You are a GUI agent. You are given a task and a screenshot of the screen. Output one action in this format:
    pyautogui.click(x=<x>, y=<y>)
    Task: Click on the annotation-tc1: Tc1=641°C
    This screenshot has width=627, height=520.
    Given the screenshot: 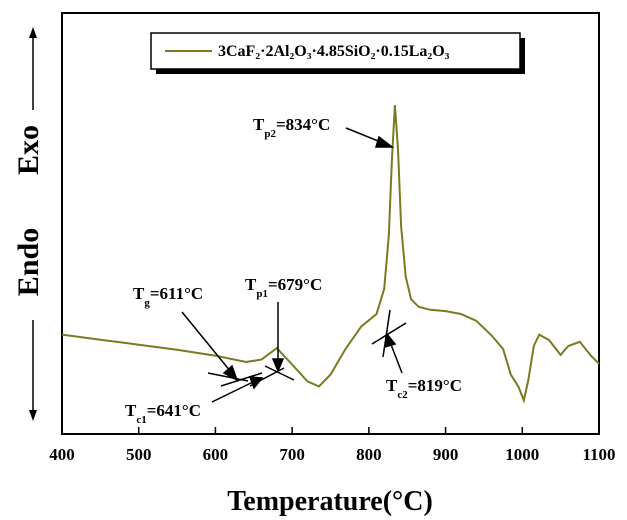 What is the action you would take?
    pyautogui.click(x=163, y=413)
    